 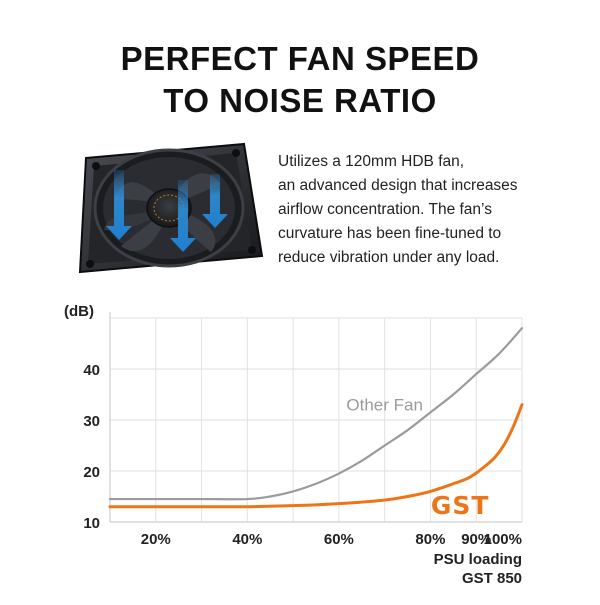 What do you see at coordinates (503, 539) in the screenshot?
I see `x-tick-label: 100%` at bounding box center [503, 539].